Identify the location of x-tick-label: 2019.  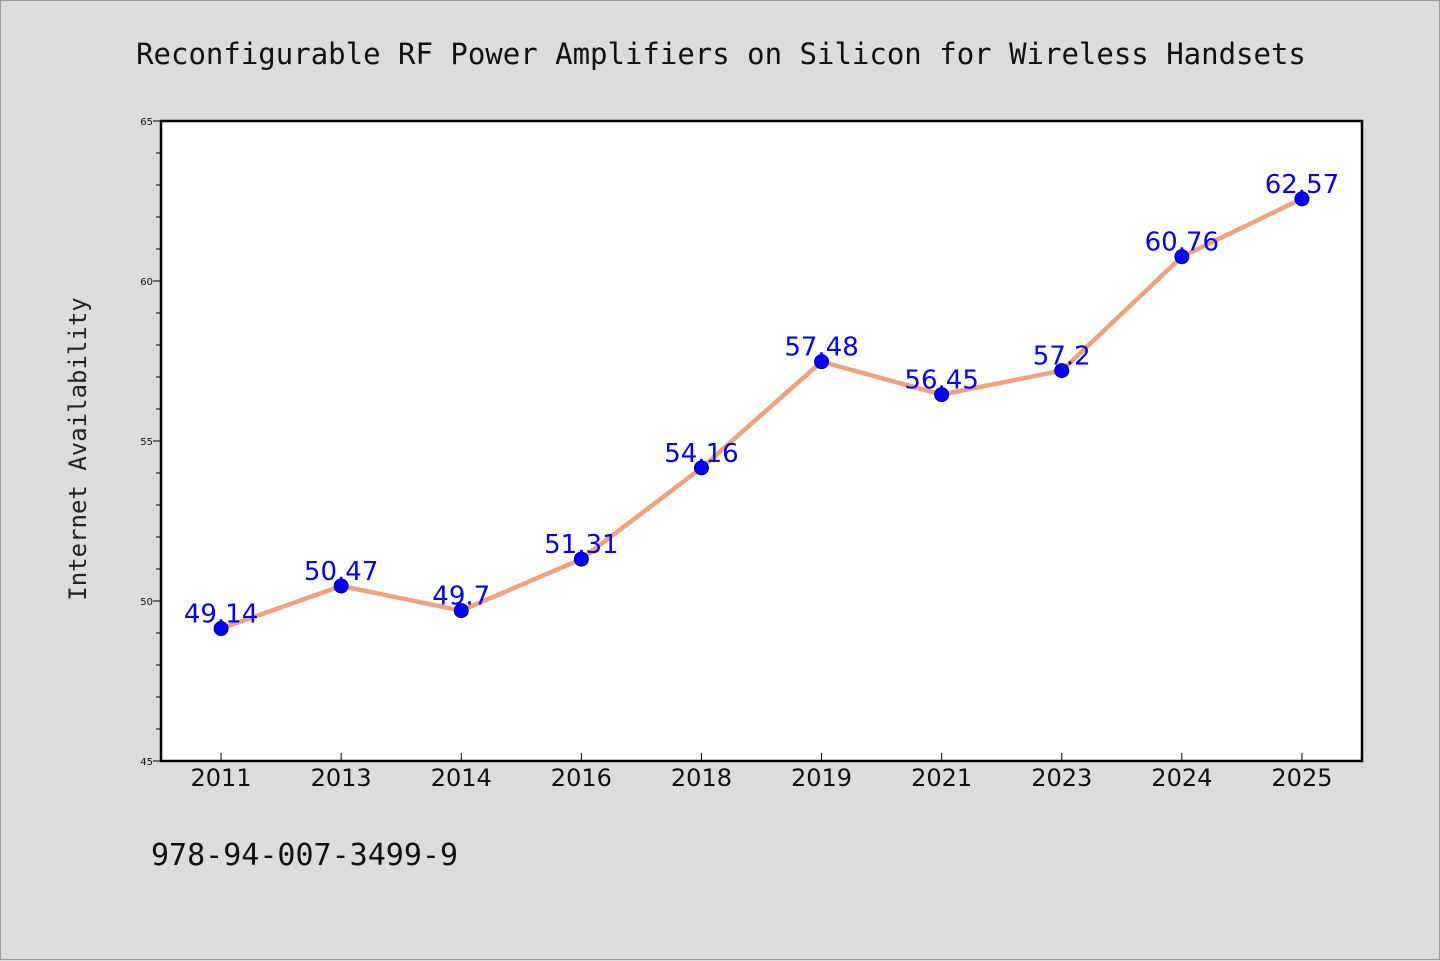
(821, 778).